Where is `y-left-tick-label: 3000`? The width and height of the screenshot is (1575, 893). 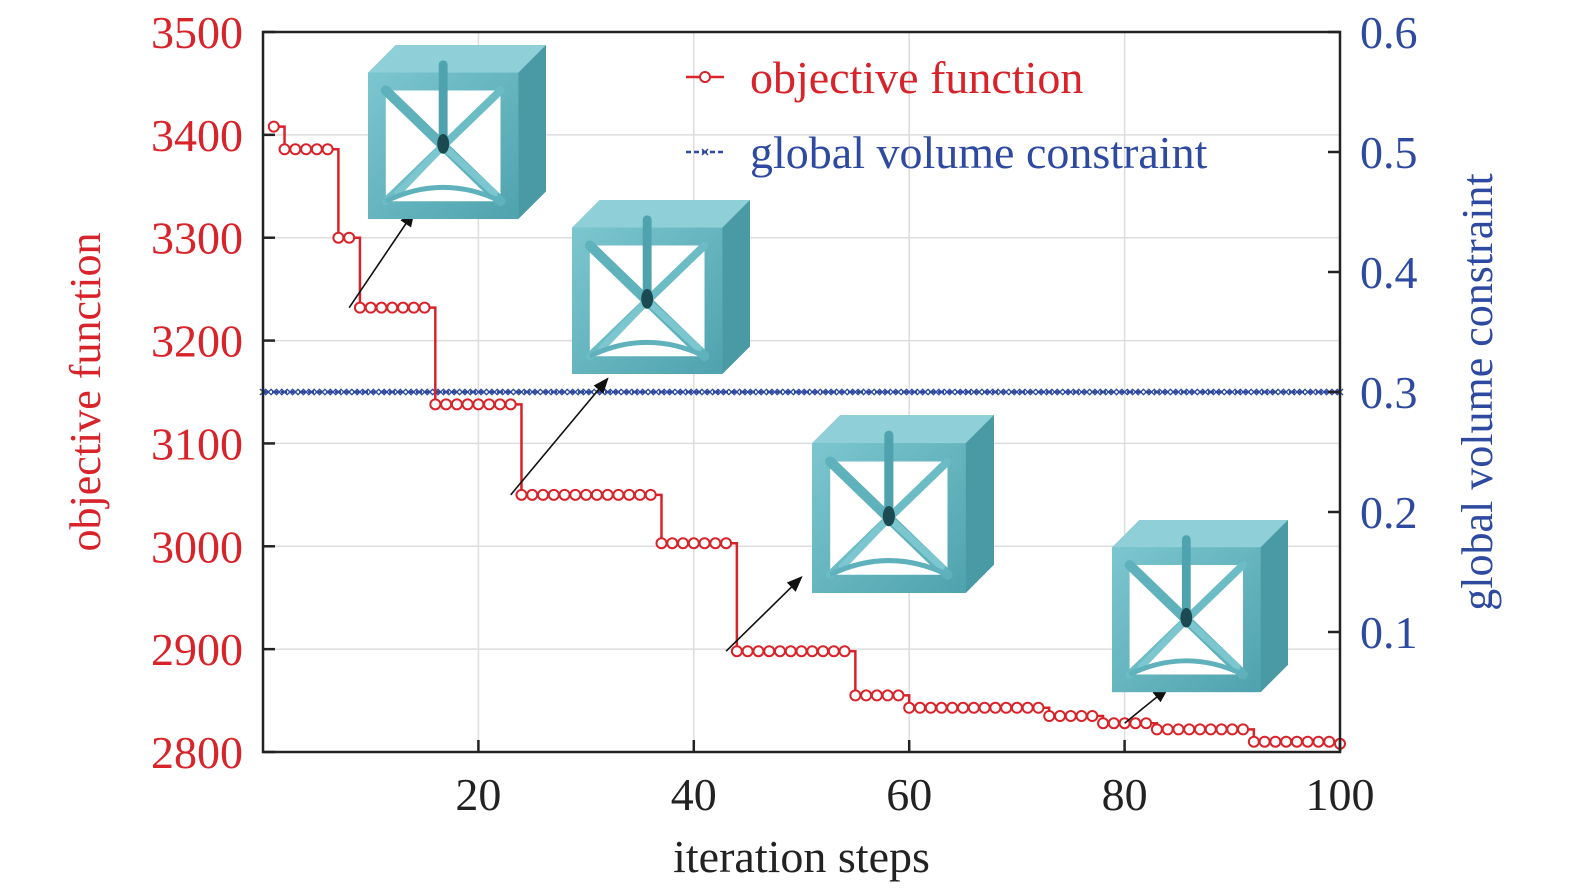 y-left-tick-label: 3000 is located at coordinates (197, 546).